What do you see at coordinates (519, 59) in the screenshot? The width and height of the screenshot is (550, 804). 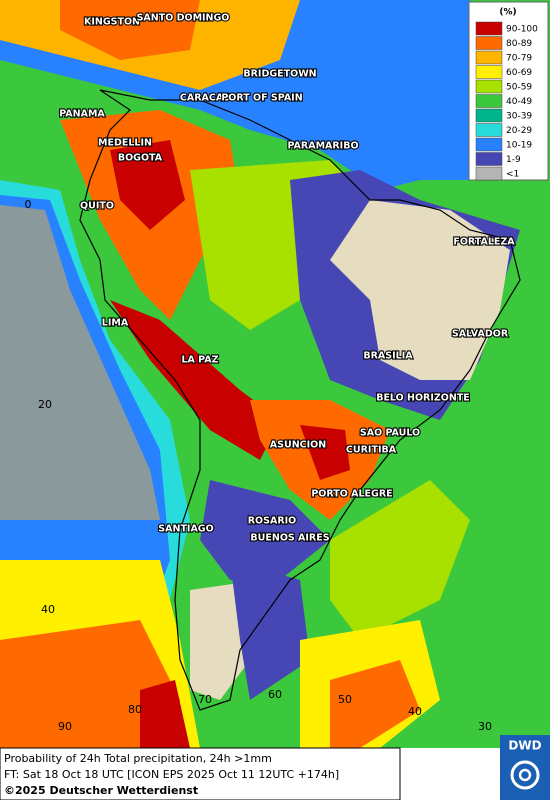 I see `legend-label: 70-79` at bounding box center [519, 59].